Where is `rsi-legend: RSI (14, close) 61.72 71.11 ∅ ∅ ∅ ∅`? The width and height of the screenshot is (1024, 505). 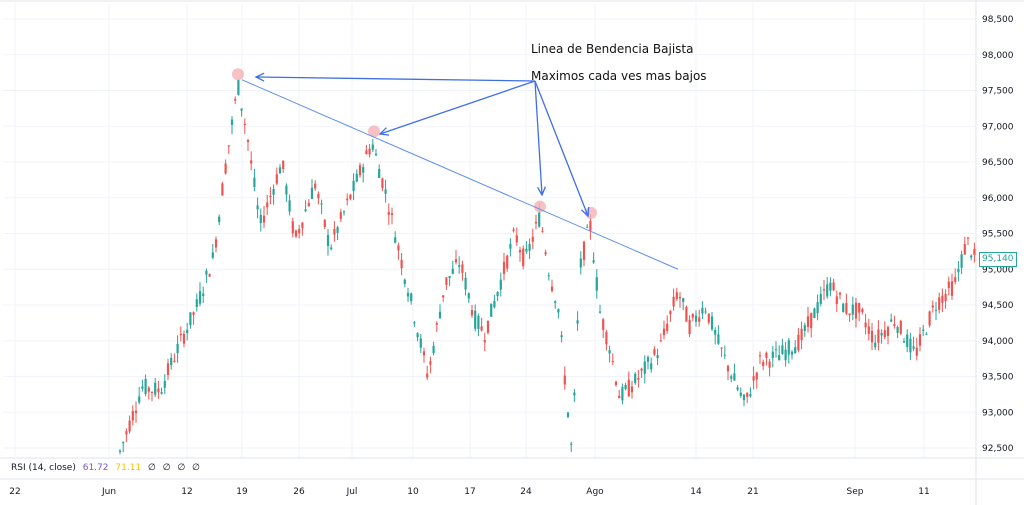 rsi-legend: RSI (14, close) 61.72 71.11 ∅ ∅ ∅ ∅ is located at coordinates (107, 468).